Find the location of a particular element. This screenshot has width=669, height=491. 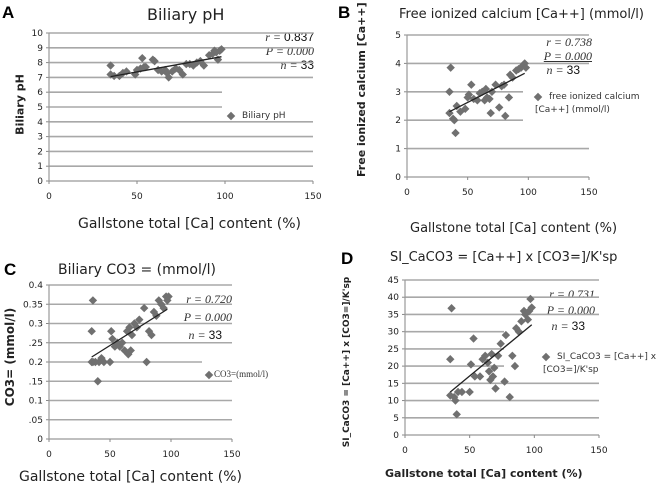

legend: Biliary pH is located at coordinates (256, 116).